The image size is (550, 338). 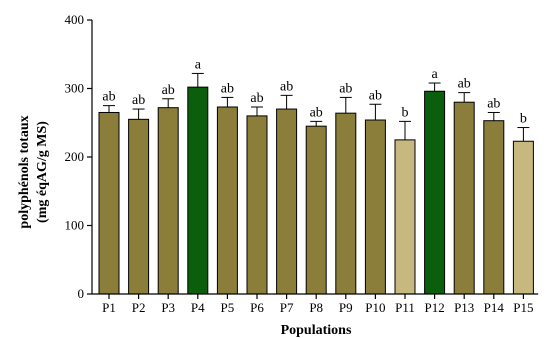 I want to click on x-tick-label: P3, so click(x=168, y=307).